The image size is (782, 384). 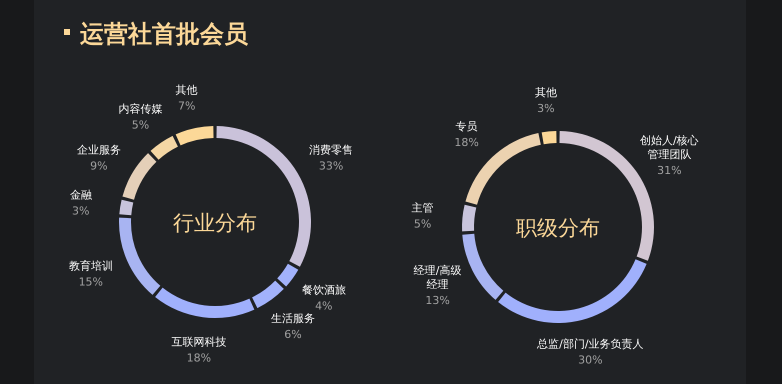 What do you see at coordinates (590, 343) in the screenshot?
I see `slice-label: 总监/部门/业务负责人` at bounding box center [590, 343].